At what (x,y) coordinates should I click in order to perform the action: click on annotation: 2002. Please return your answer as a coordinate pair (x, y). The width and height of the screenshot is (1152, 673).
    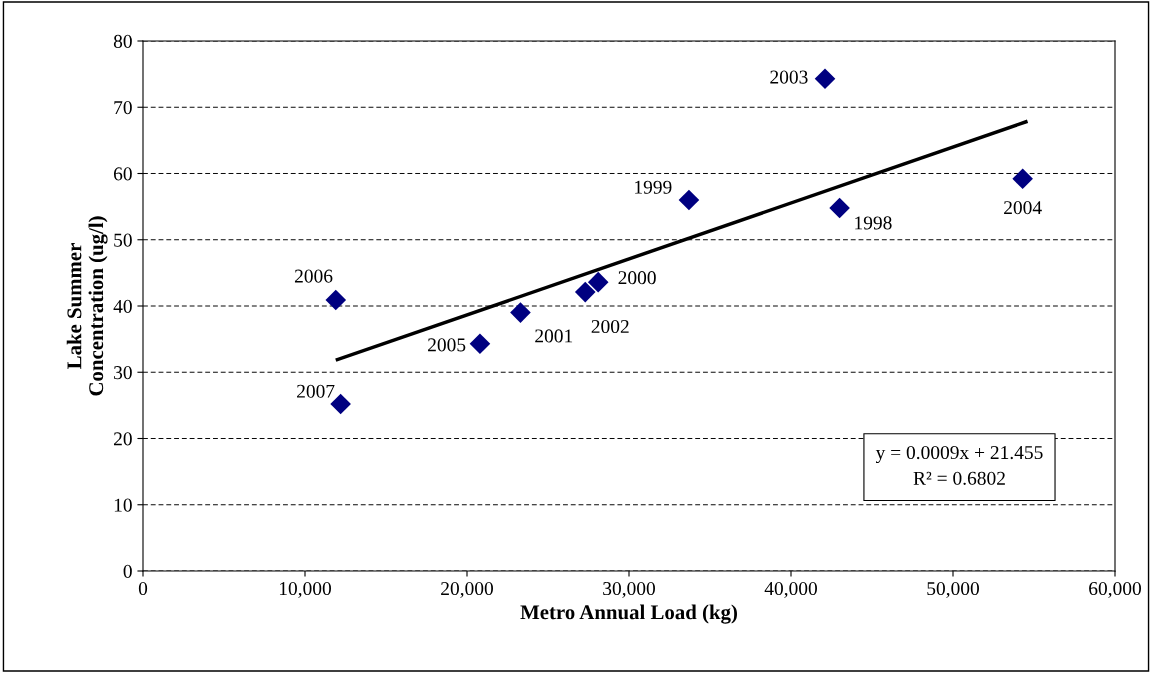
    Looking at the image, I should click on (610, 326).